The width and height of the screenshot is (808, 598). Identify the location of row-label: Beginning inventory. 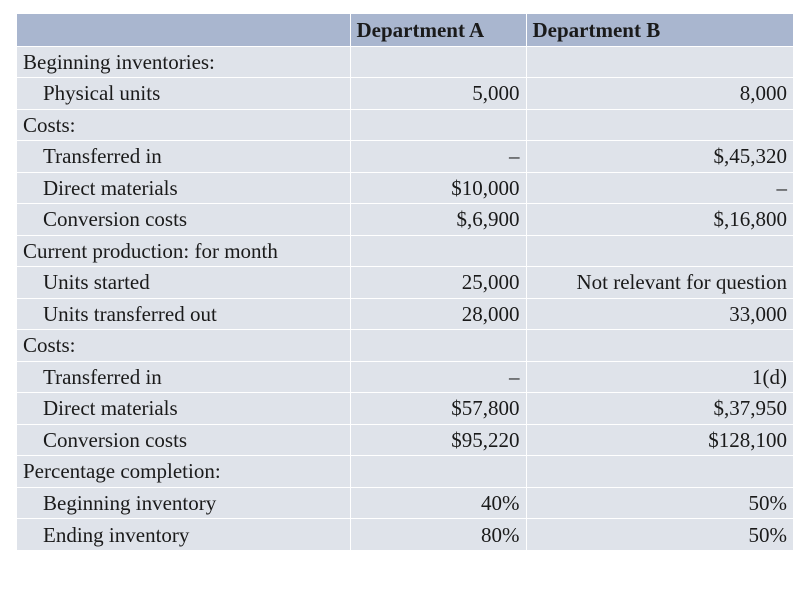
(183, 502).